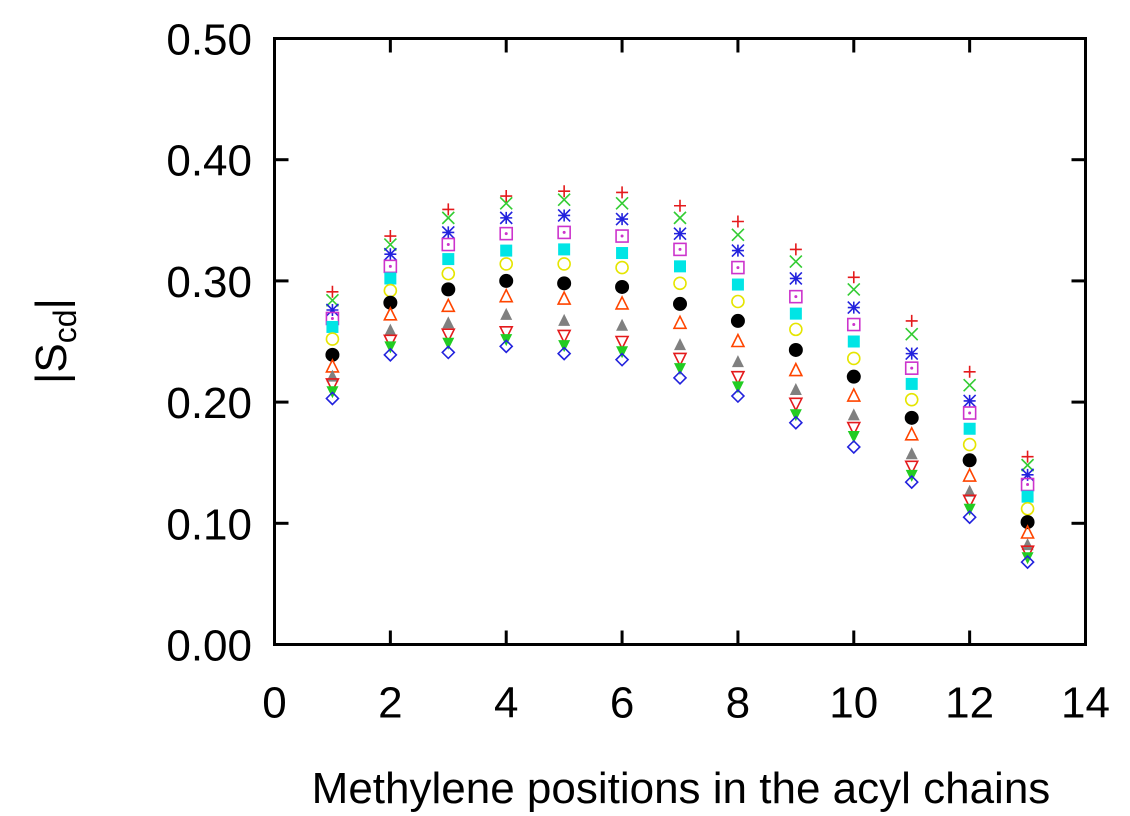 The height and width of the screenshot is (816, 1130). What do you see at coordinates (209, 161) in the screenshot?
I see `y-tick-label: 0.40` at bounding box center [209, 161].